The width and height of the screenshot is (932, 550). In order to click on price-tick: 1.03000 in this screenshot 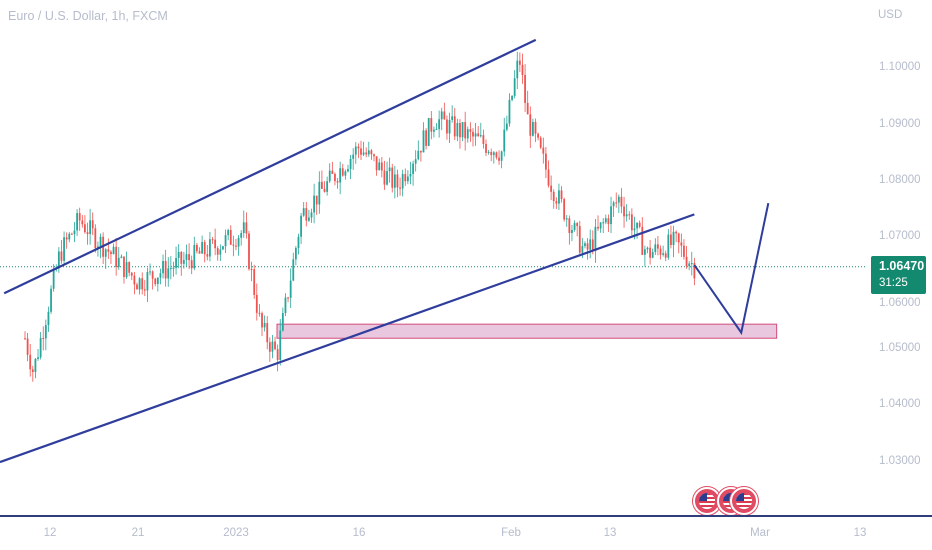, I will do `click(900, 461)`.